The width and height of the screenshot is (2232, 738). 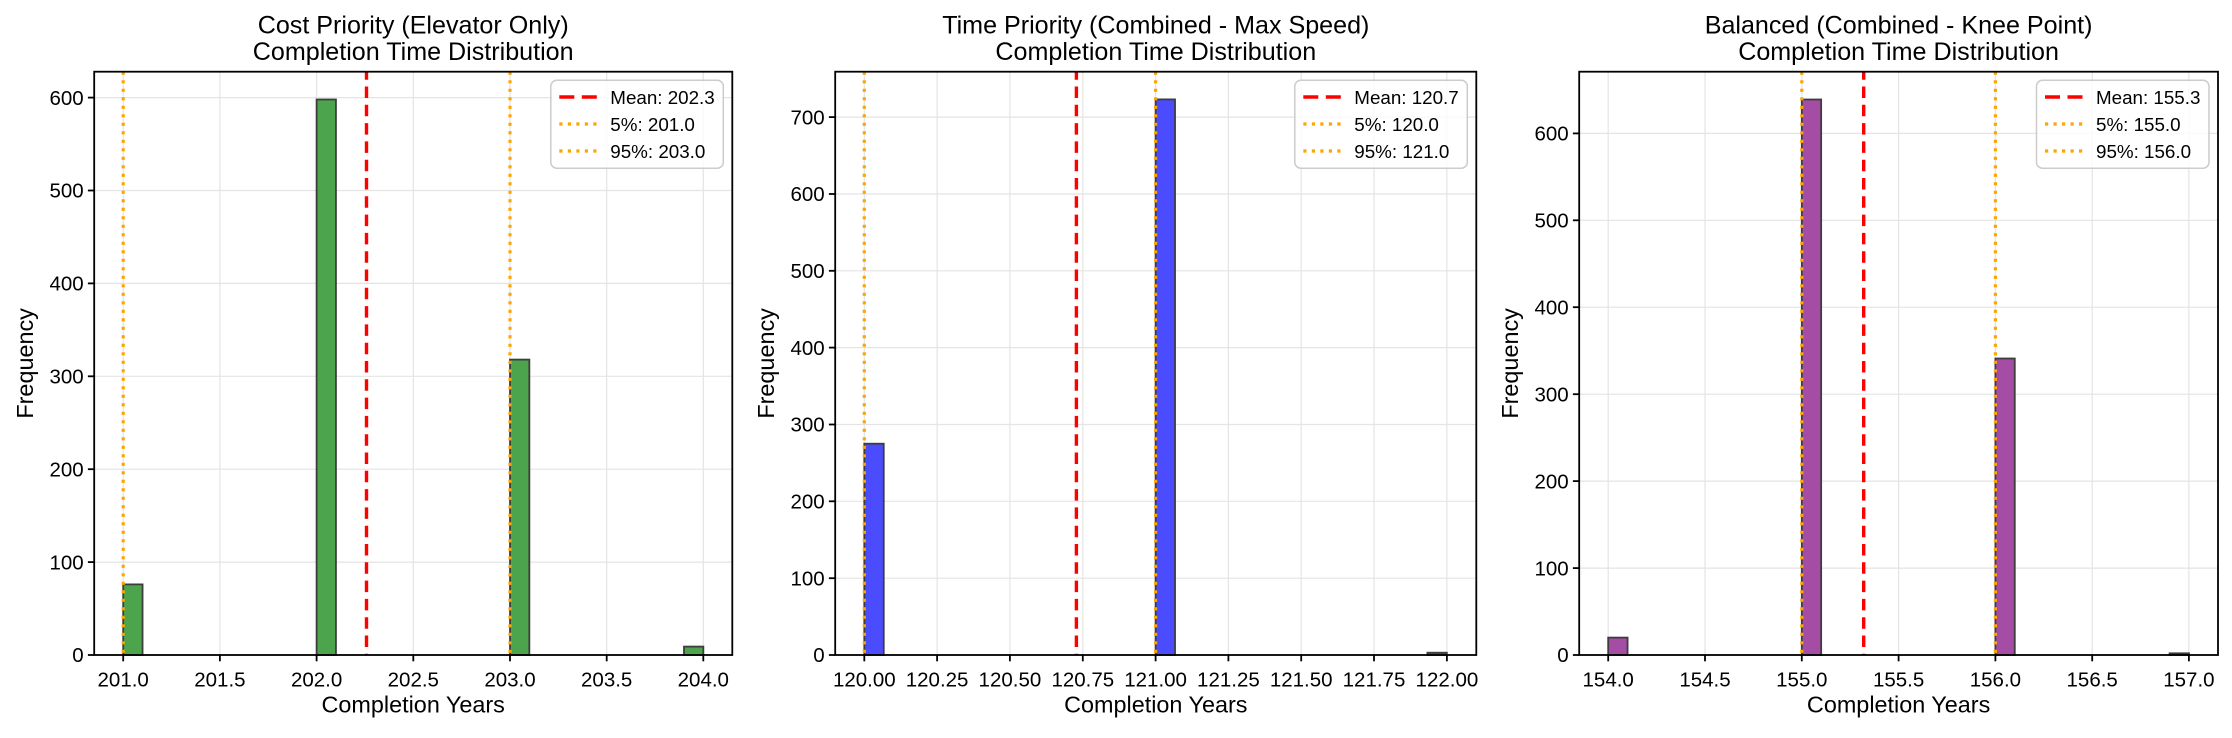 I want to click on svg-text:Balanced (Combined - Knee Poin: Balanced (Combined - Knee Point), so click(x=1899, y=26).